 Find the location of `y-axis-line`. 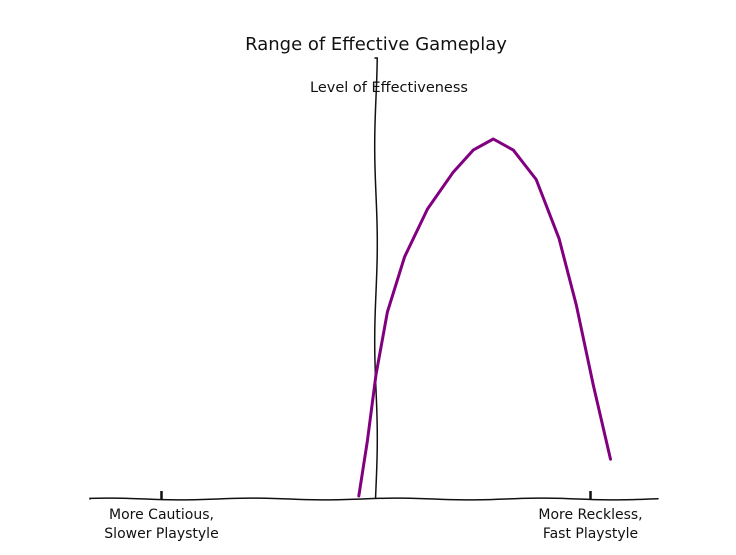

y-axis-line is located at coordinates (376, 278).